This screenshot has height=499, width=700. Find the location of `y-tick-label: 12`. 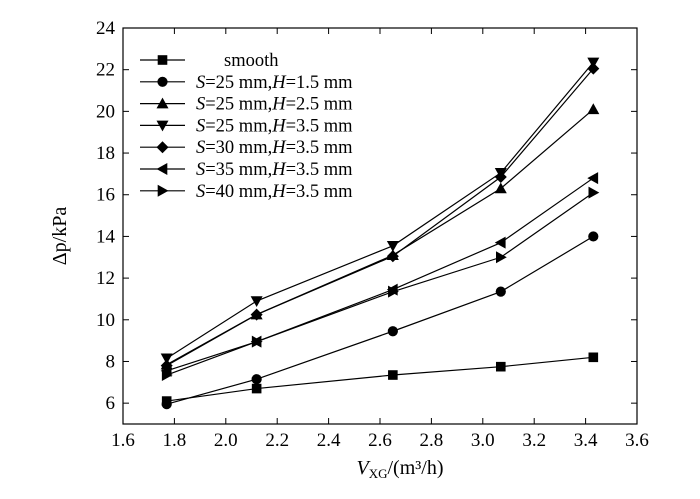

y-tick-label: 12 is located at coordinates (105, 278).